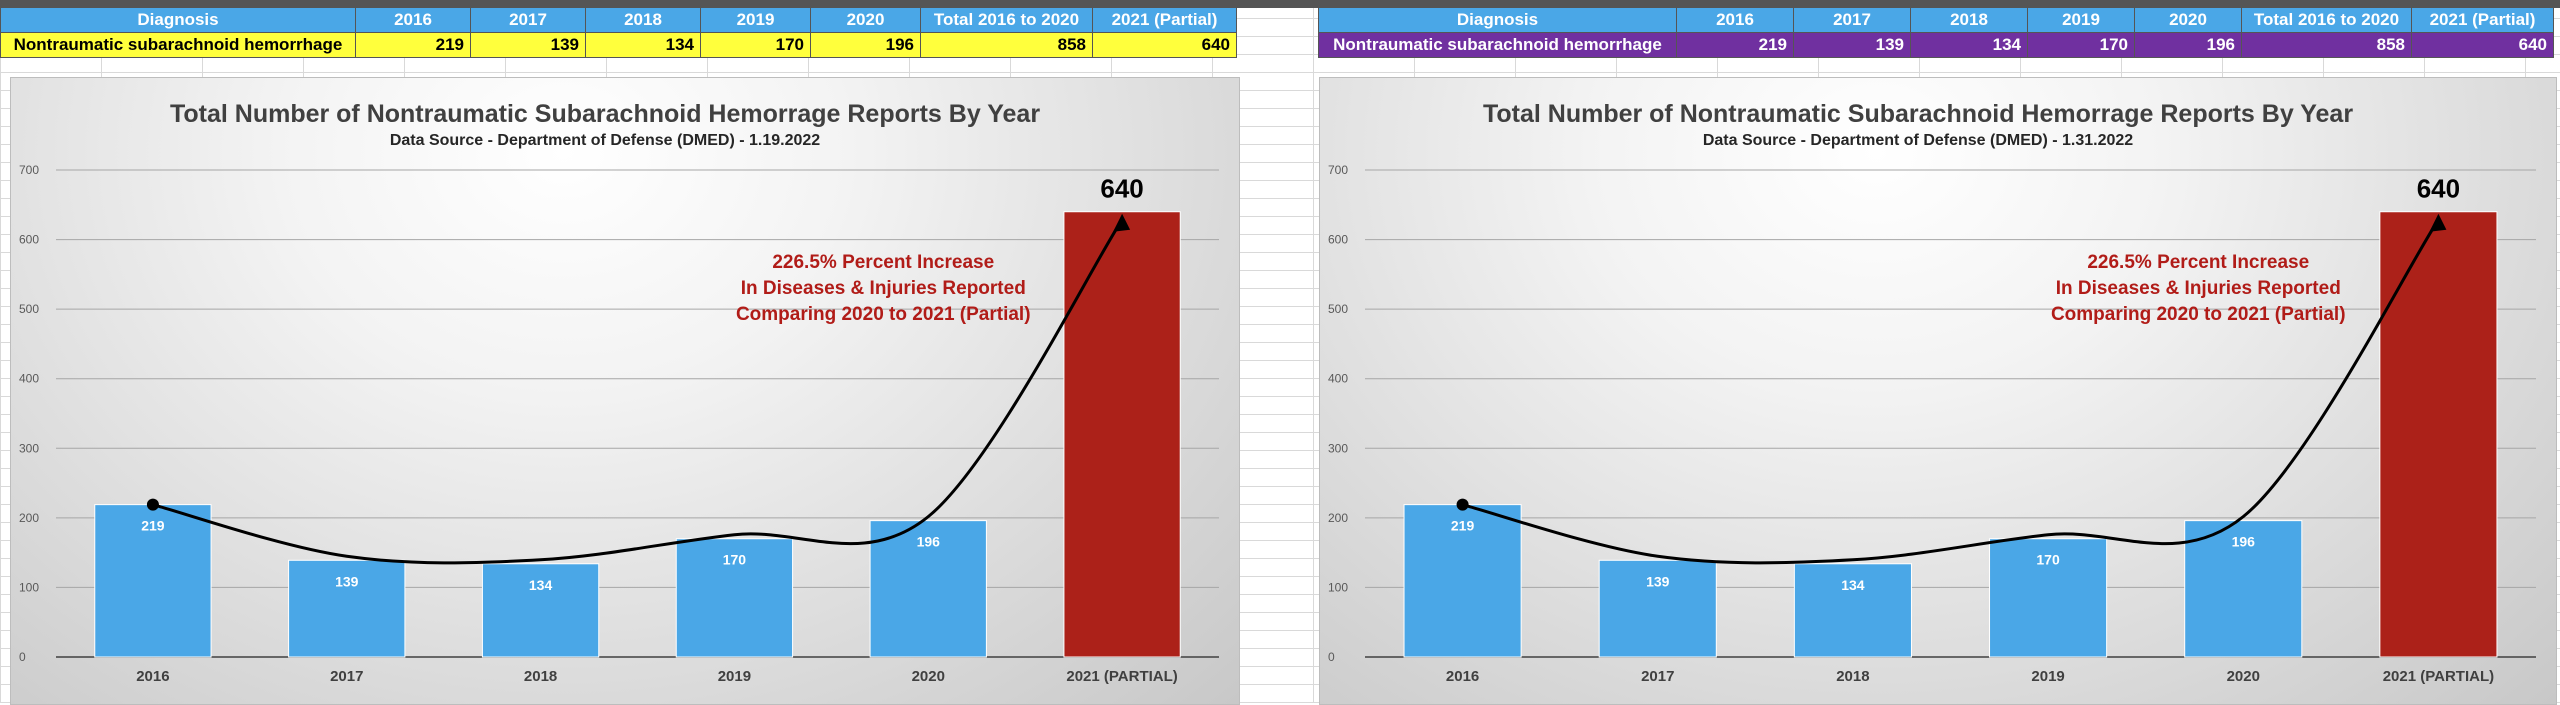  I want to click on data-label: 139, so click(347, 581).